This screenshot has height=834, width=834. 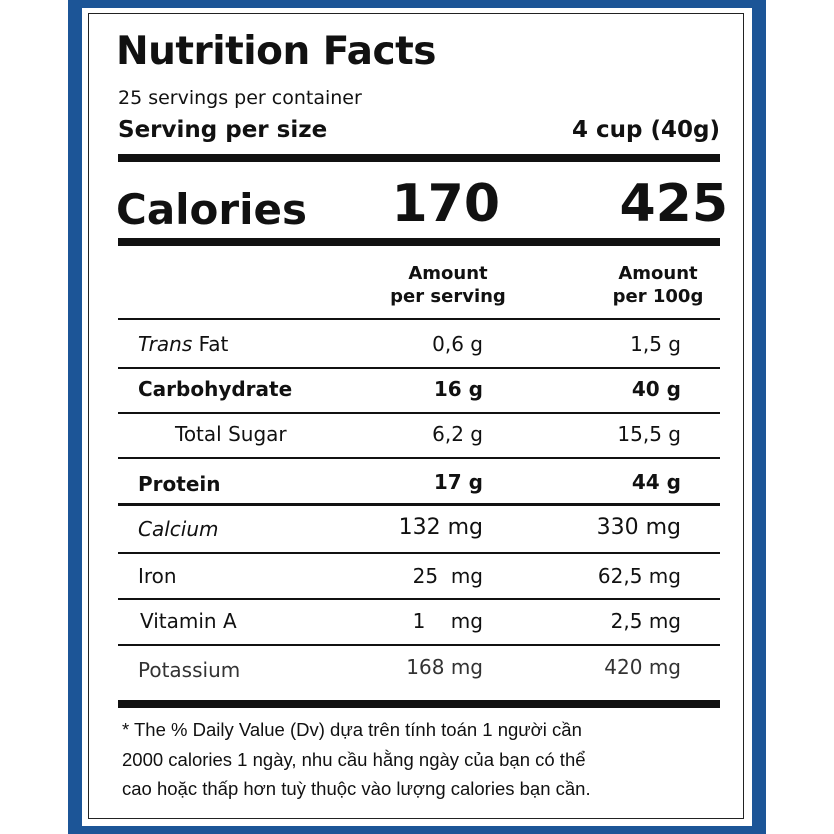 I want to click on per-100g: 40 g, so click(x=656, y=389).